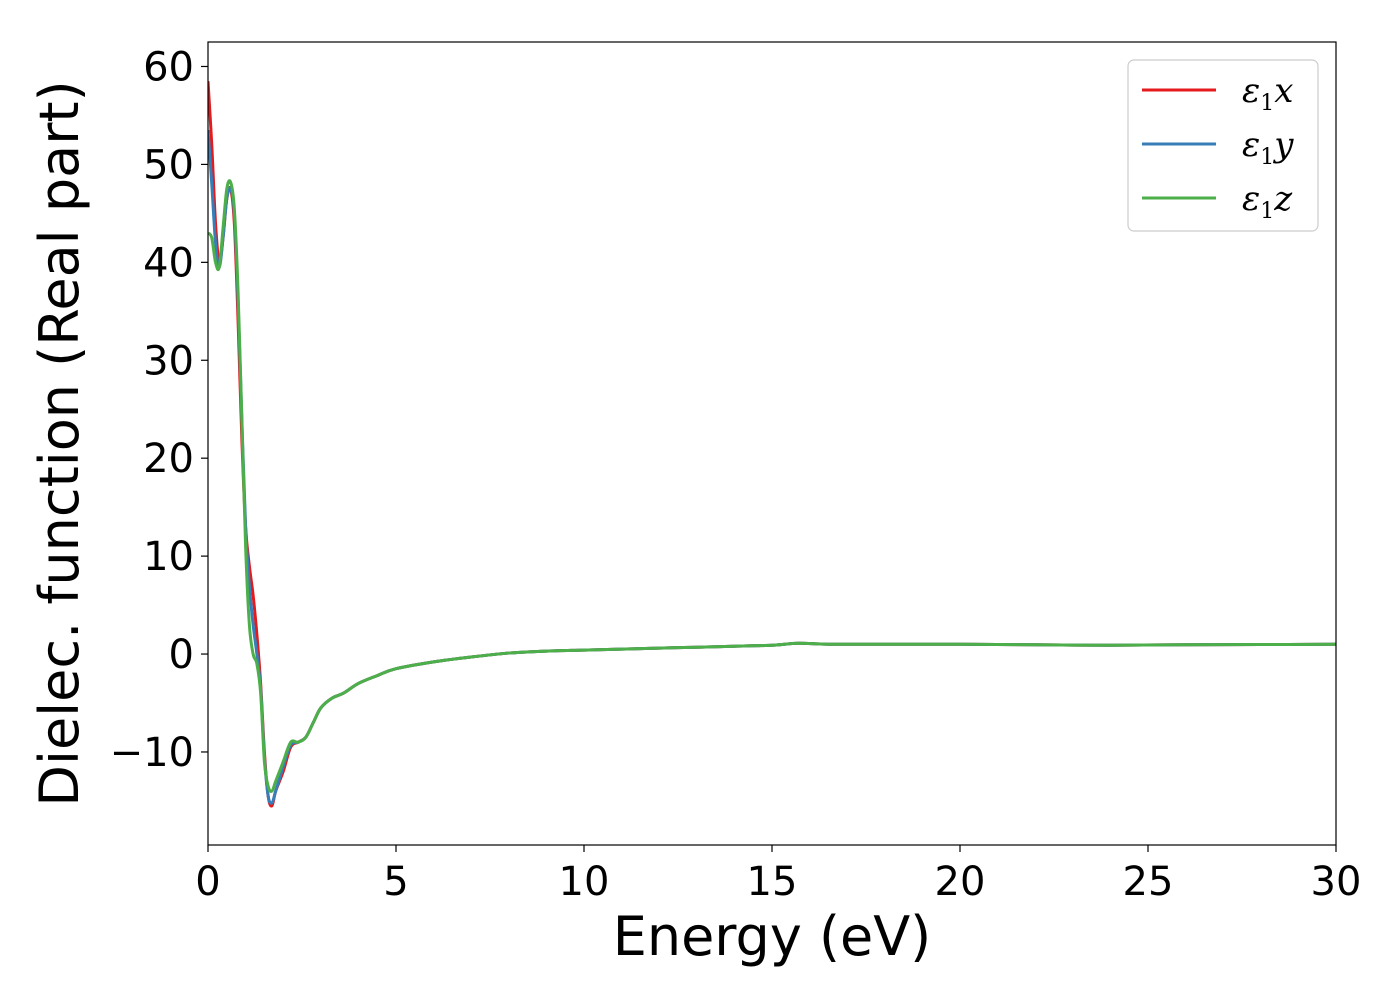  Describe the element at coordinates (960, 882) in the screenshot. I see `x-tick-label: 20` at that location.